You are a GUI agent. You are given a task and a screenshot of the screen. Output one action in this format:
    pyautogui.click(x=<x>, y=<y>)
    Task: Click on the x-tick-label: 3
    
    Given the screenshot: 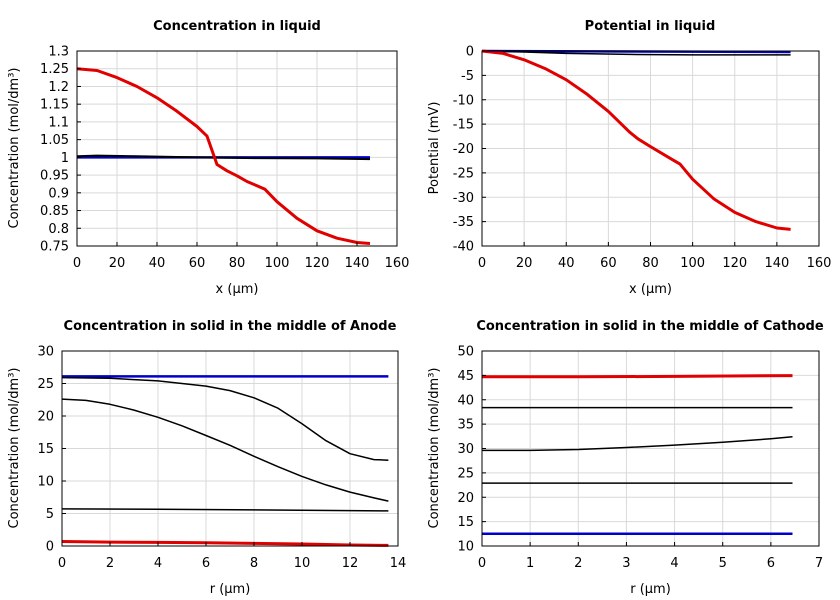 What is the action you would take?
    pyautogui.click(x=626, y=563)
    